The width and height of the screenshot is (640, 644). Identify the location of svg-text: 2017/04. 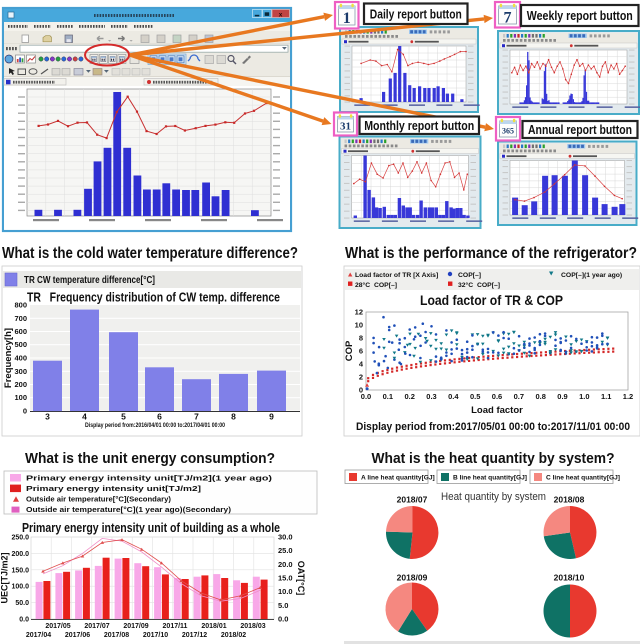
(38, 635).